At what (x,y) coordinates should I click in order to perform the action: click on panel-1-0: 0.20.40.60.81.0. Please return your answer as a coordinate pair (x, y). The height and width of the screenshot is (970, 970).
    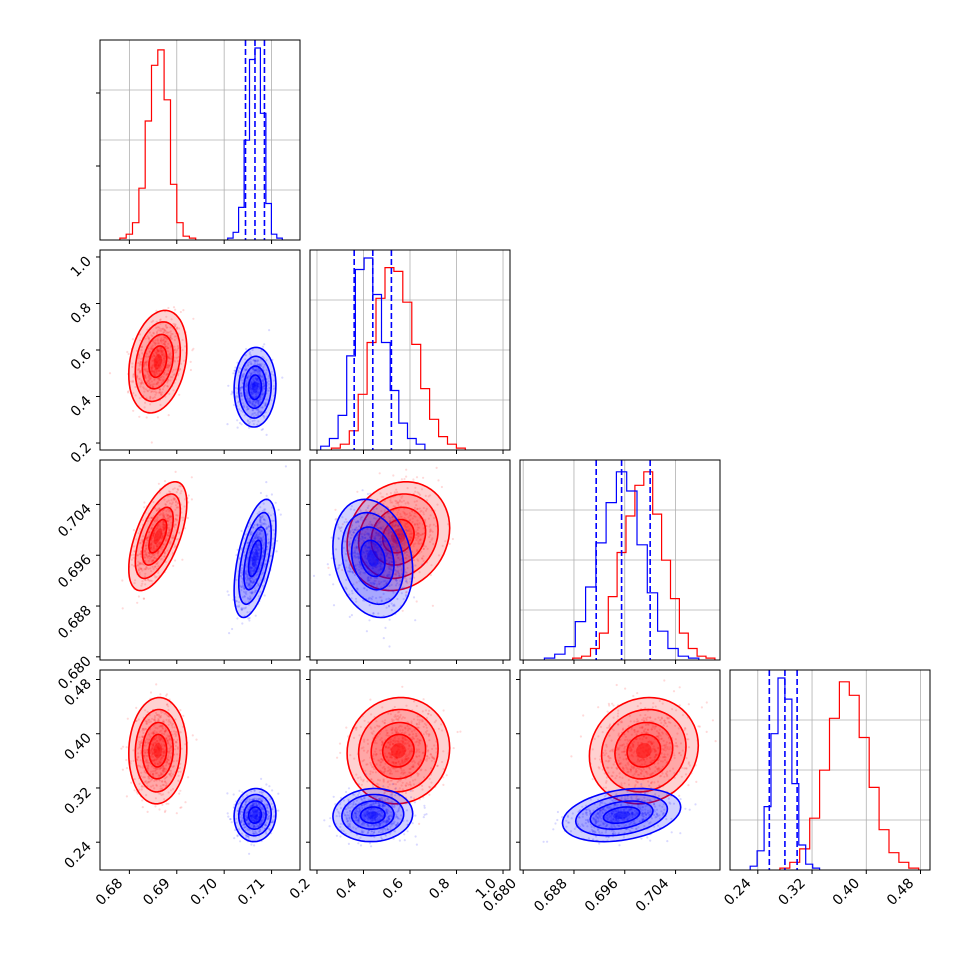
    Looking at the image, I should click on (184, 358).